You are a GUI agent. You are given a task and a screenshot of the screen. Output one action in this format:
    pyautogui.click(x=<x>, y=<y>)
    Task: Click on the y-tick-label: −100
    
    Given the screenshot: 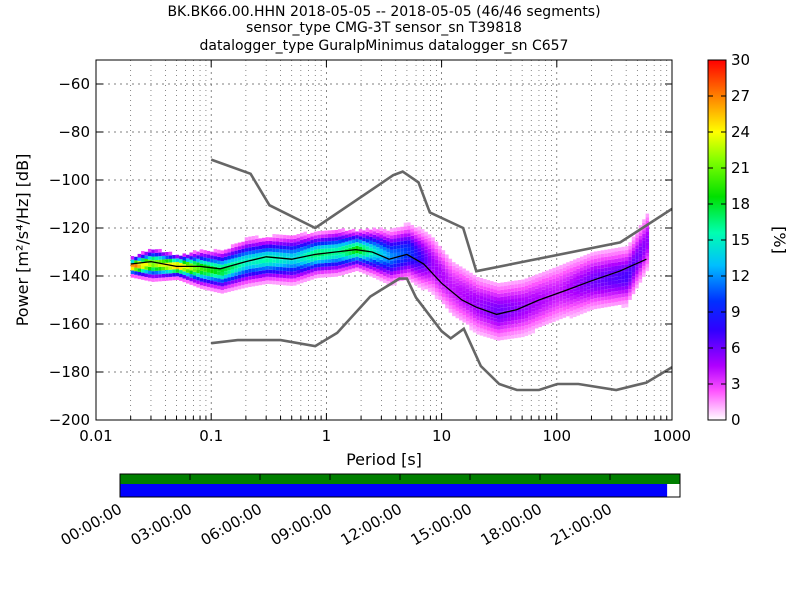 What is the action you would take?
    pyautogui.click(x=69, y=180)
    